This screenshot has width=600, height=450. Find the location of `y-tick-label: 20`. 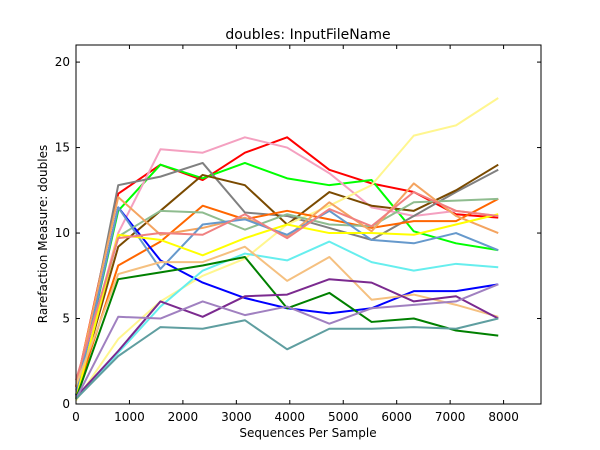

y-tick-label: 20 is located at coordinates (62, 62).